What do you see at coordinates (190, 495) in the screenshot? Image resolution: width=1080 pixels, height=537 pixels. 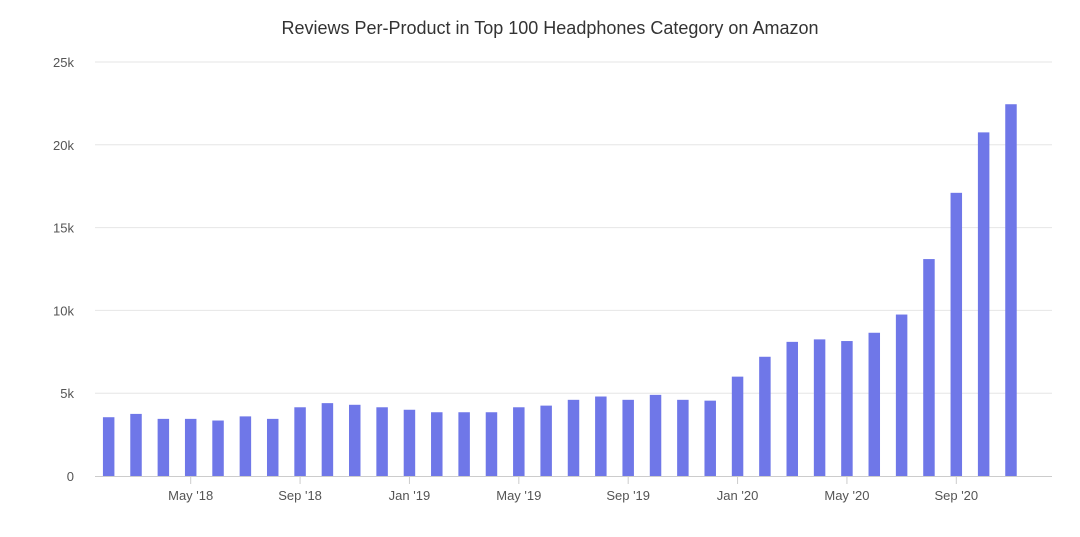 I see `x-tick-label: May '18` at bounding box center [190, 495].